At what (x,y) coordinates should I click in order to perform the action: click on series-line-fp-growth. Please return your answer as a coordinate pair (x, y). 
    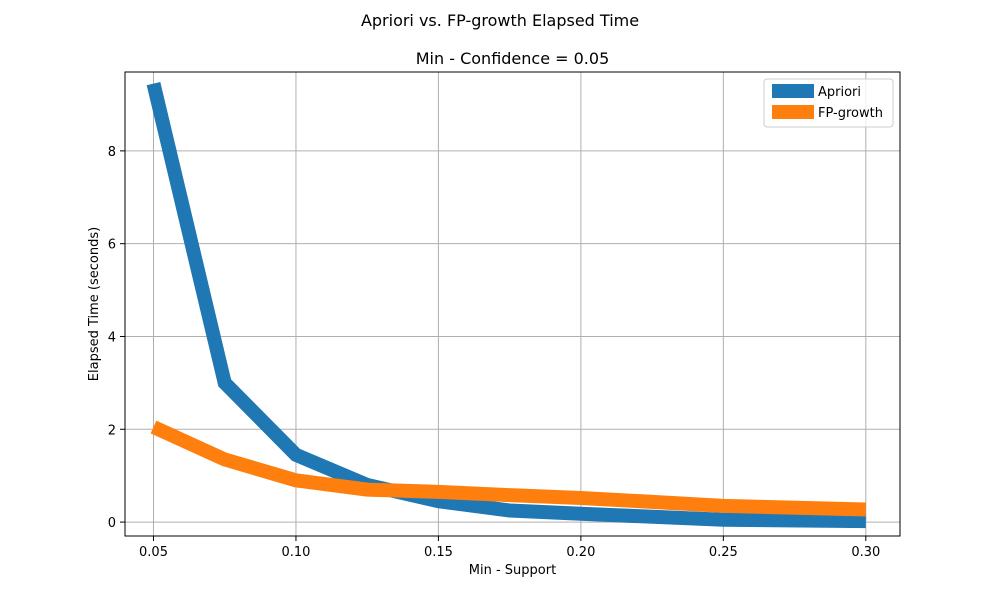
    Looking at the image, I should click on (508, 468).